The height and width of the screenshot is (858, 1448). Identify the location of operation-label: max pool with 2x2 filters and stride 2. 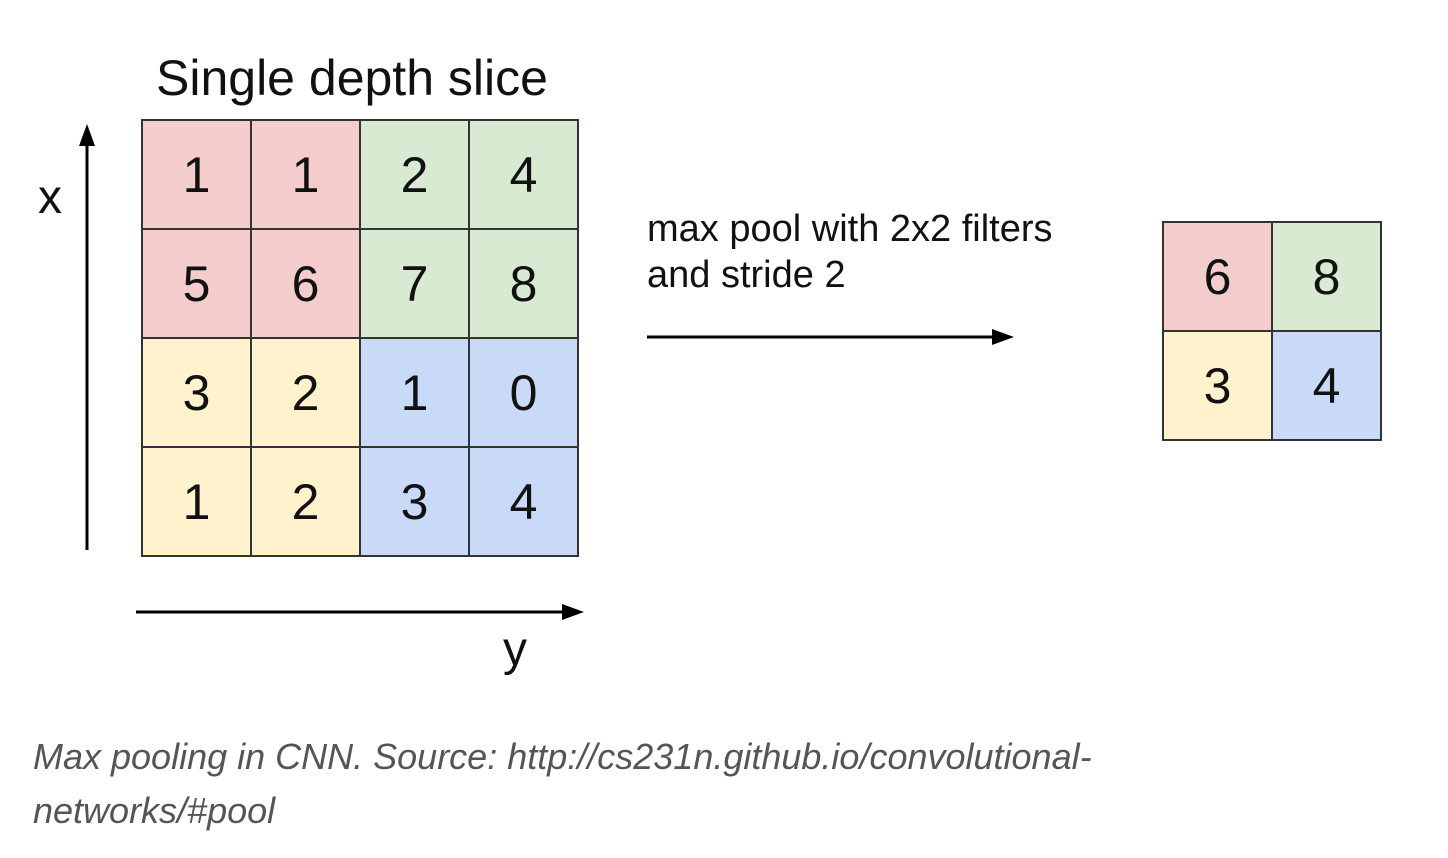
(850, 252).